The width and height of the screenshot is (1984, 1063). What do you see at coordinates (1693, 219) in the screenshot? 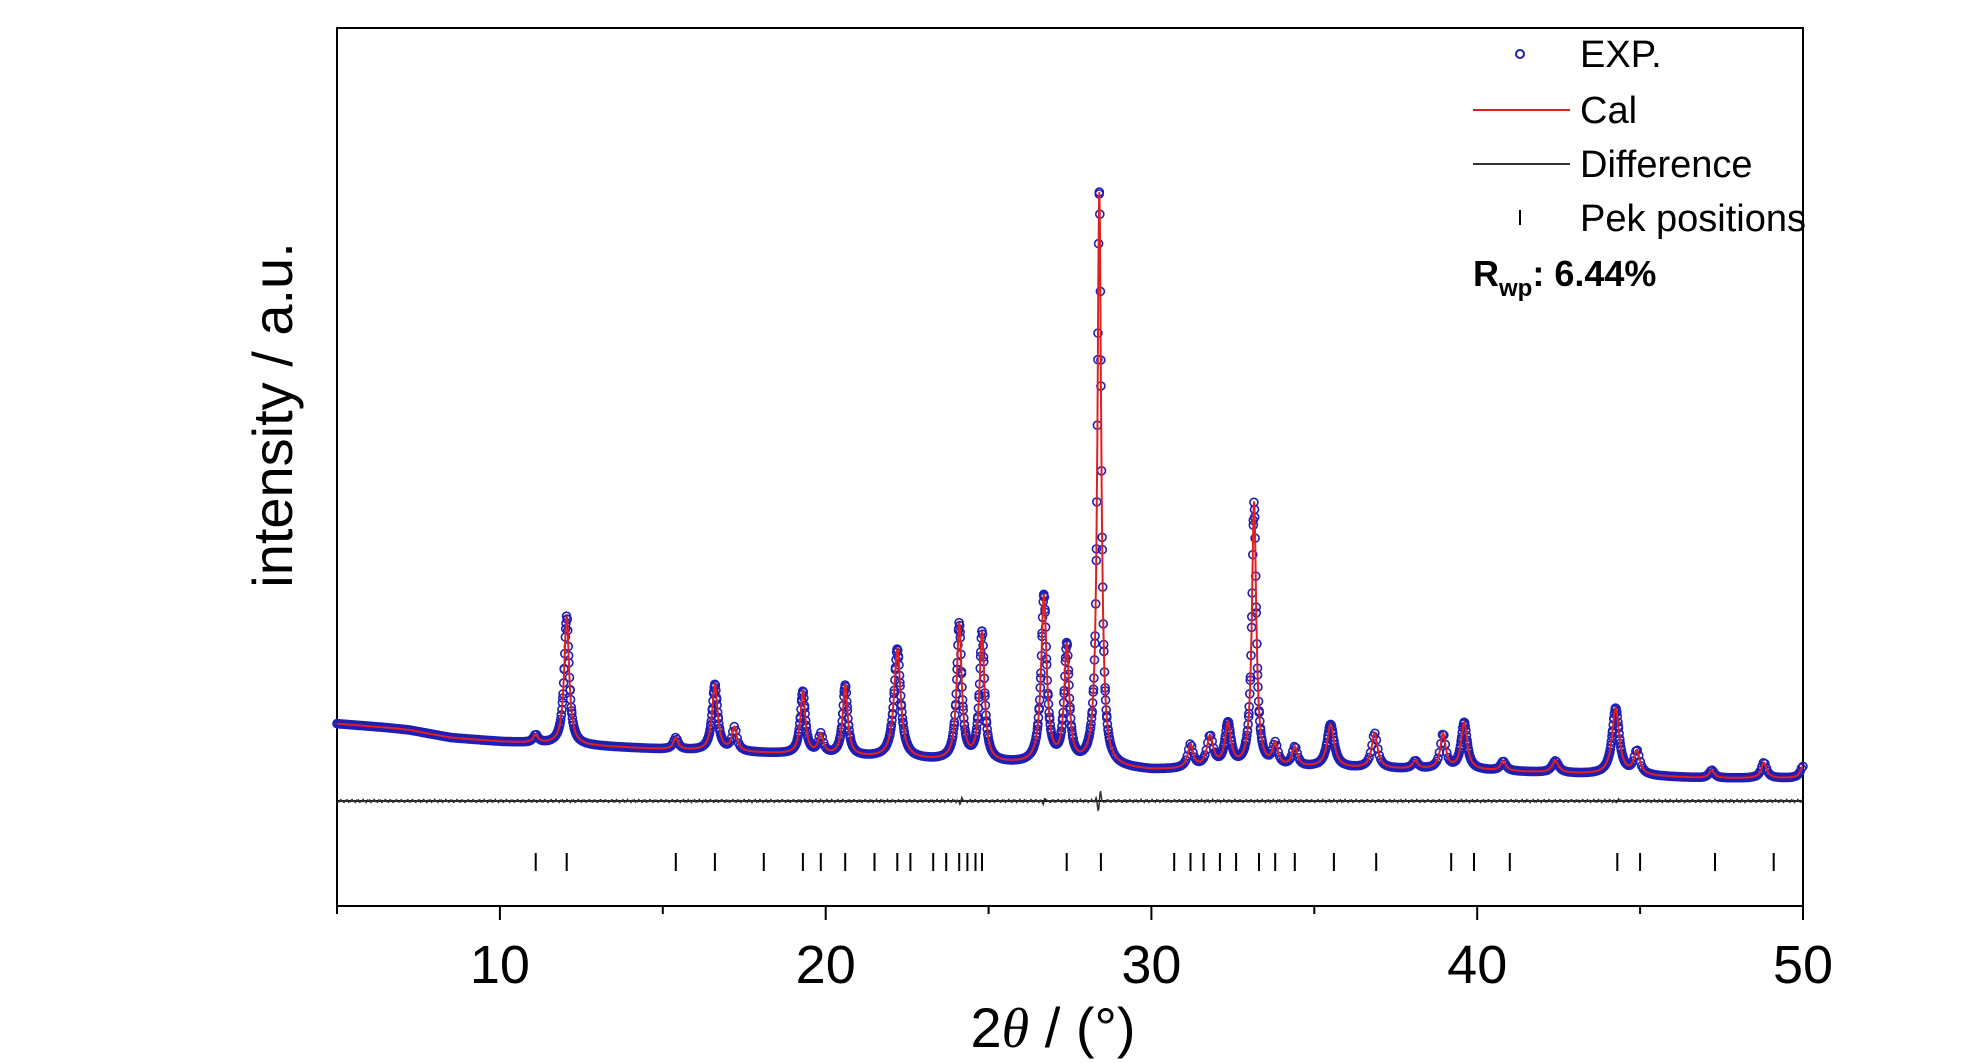
I see `legend-peak-positions-label: Pek positions` at bounding box center [1693, 219].